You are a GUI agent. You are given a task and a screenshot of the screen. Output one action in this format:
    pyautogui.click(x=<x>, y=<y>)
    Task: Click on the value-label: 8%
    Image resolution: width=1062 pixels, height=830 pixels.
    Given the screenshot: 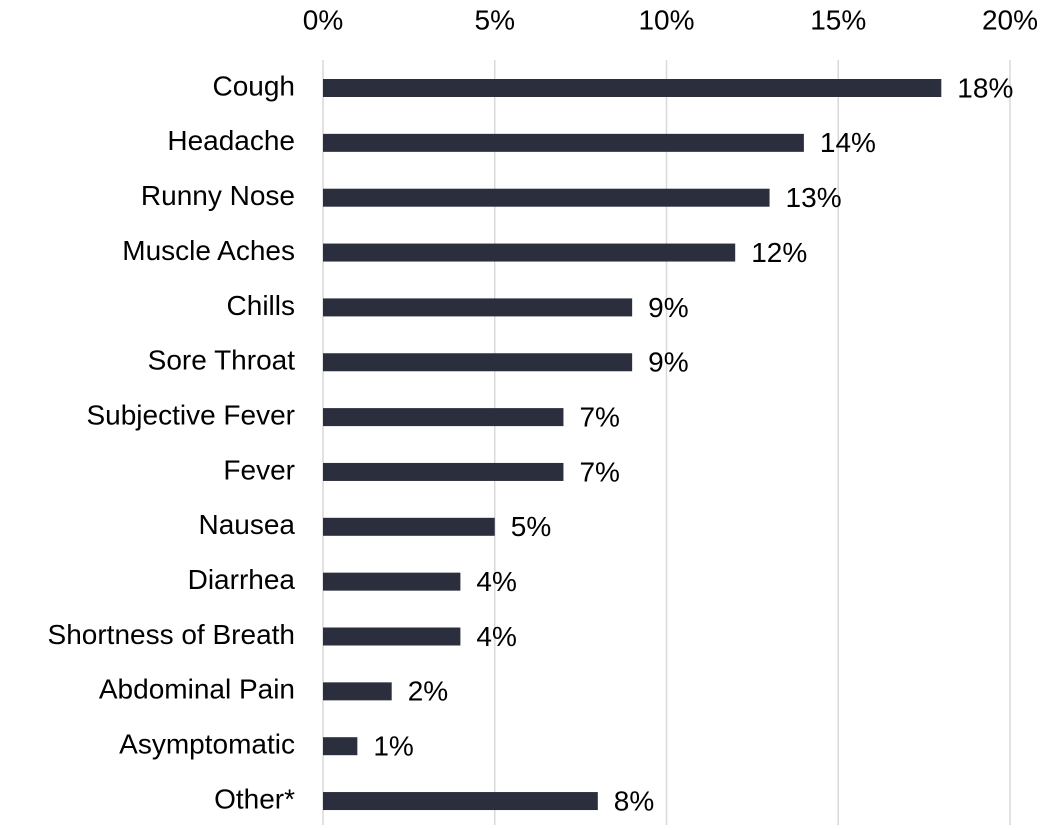 What is the action you would take?
    pyautogui.click(x=634, y=800)
    